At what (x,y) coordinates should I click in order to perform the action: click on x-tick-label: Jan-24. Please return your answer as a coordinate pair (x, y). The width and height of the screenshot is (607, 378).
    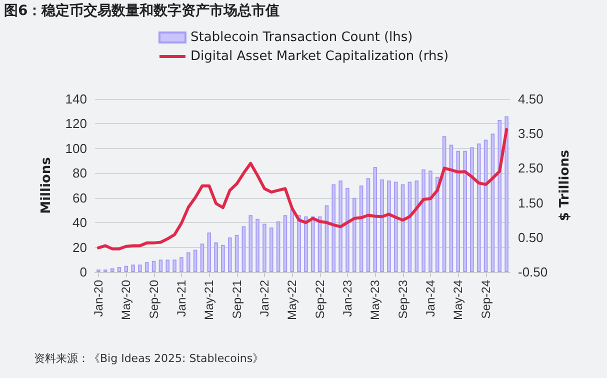
    Looking at the image, I should click on (430, 298).